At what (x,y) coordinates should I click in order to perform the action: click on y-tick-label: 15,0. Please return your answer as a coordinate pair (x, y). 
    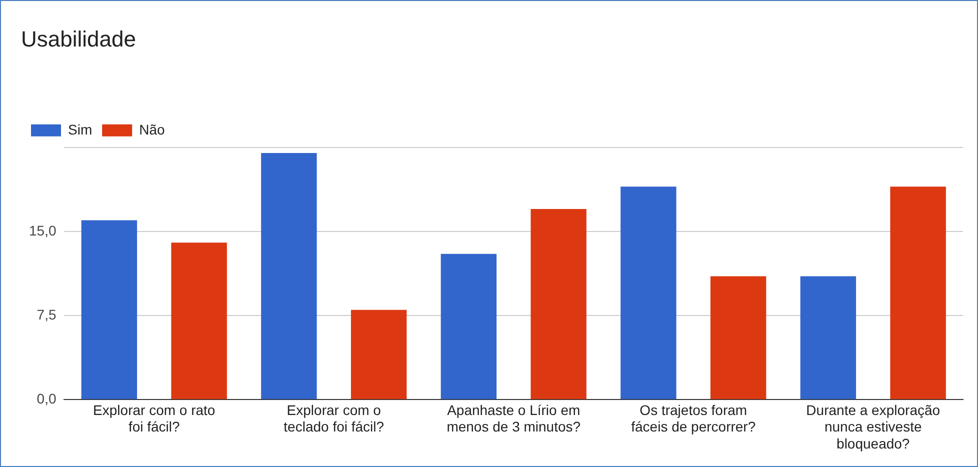
    Looking at the image, I should click on (42, 230).